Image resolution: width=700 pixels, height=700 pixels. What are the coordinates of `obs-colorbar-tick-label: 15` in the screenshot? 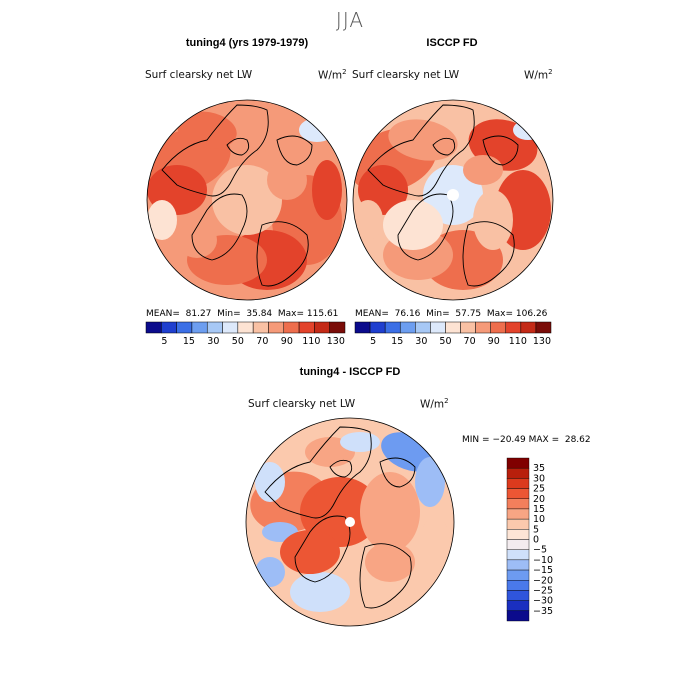 It's located at (397, 341).